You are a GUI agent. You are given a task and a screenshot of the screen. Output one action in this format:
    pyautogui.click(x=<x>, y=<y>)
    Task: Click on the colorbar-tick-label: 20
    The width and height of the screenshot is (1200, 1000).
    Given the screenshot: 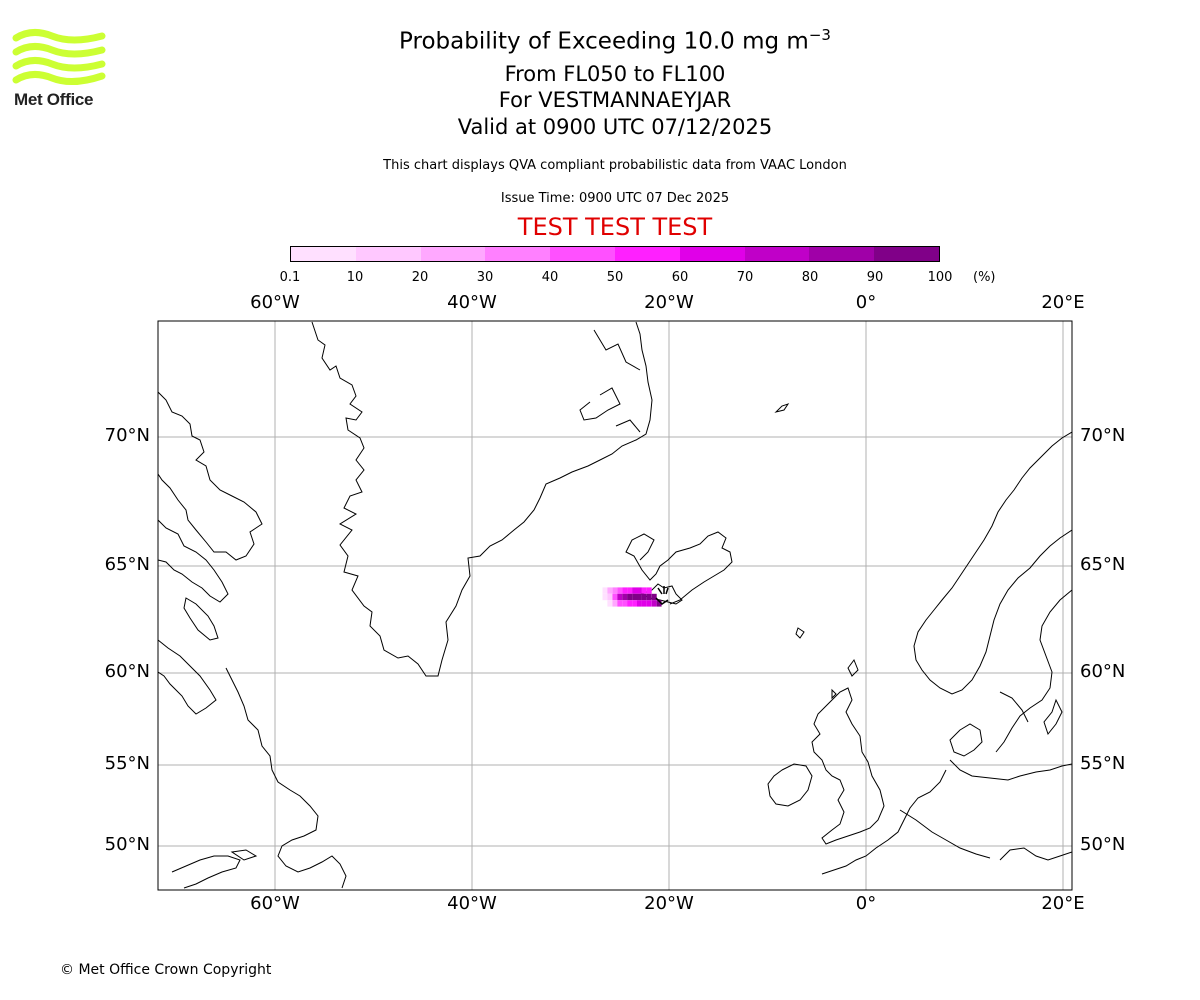 What is the action you would take?
    pyautogui.click(x=420, y=277)
    